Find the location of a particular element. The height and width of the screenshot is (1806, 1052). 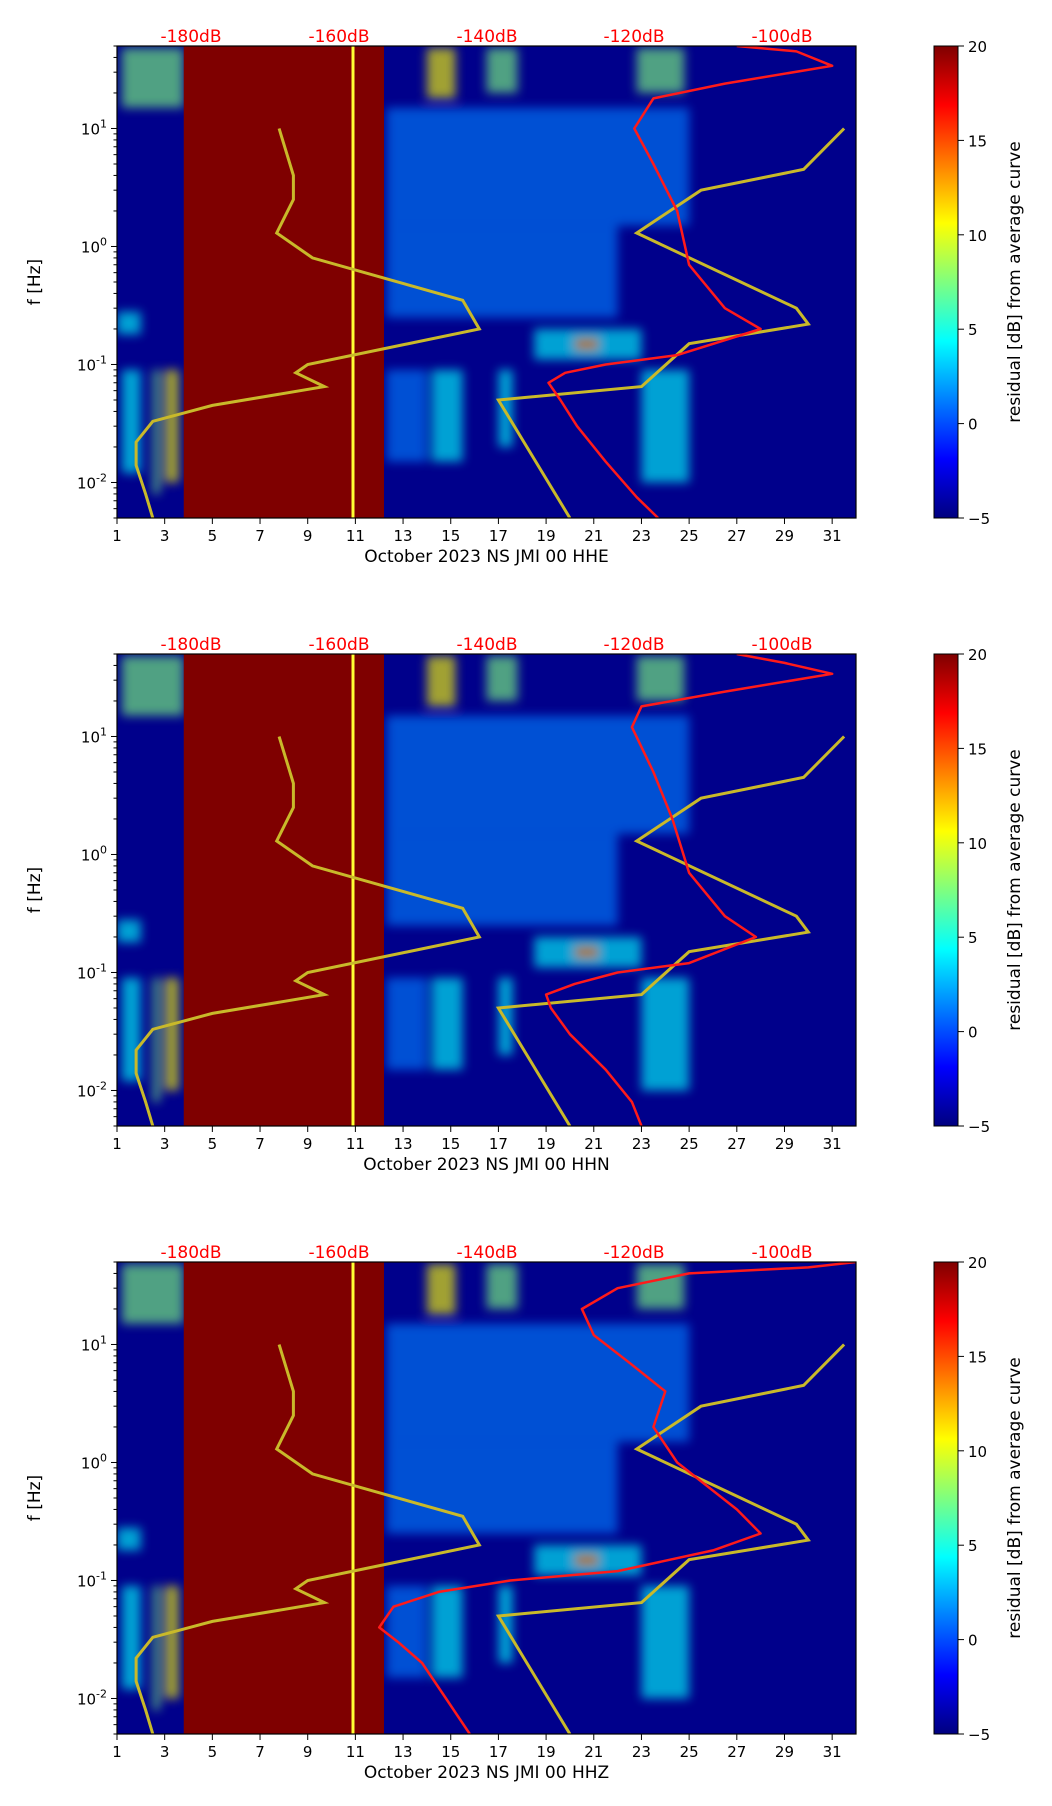

x-axis-label: October 2023 NS JMI 00 HHZ is located at coordinates (486, 1773).